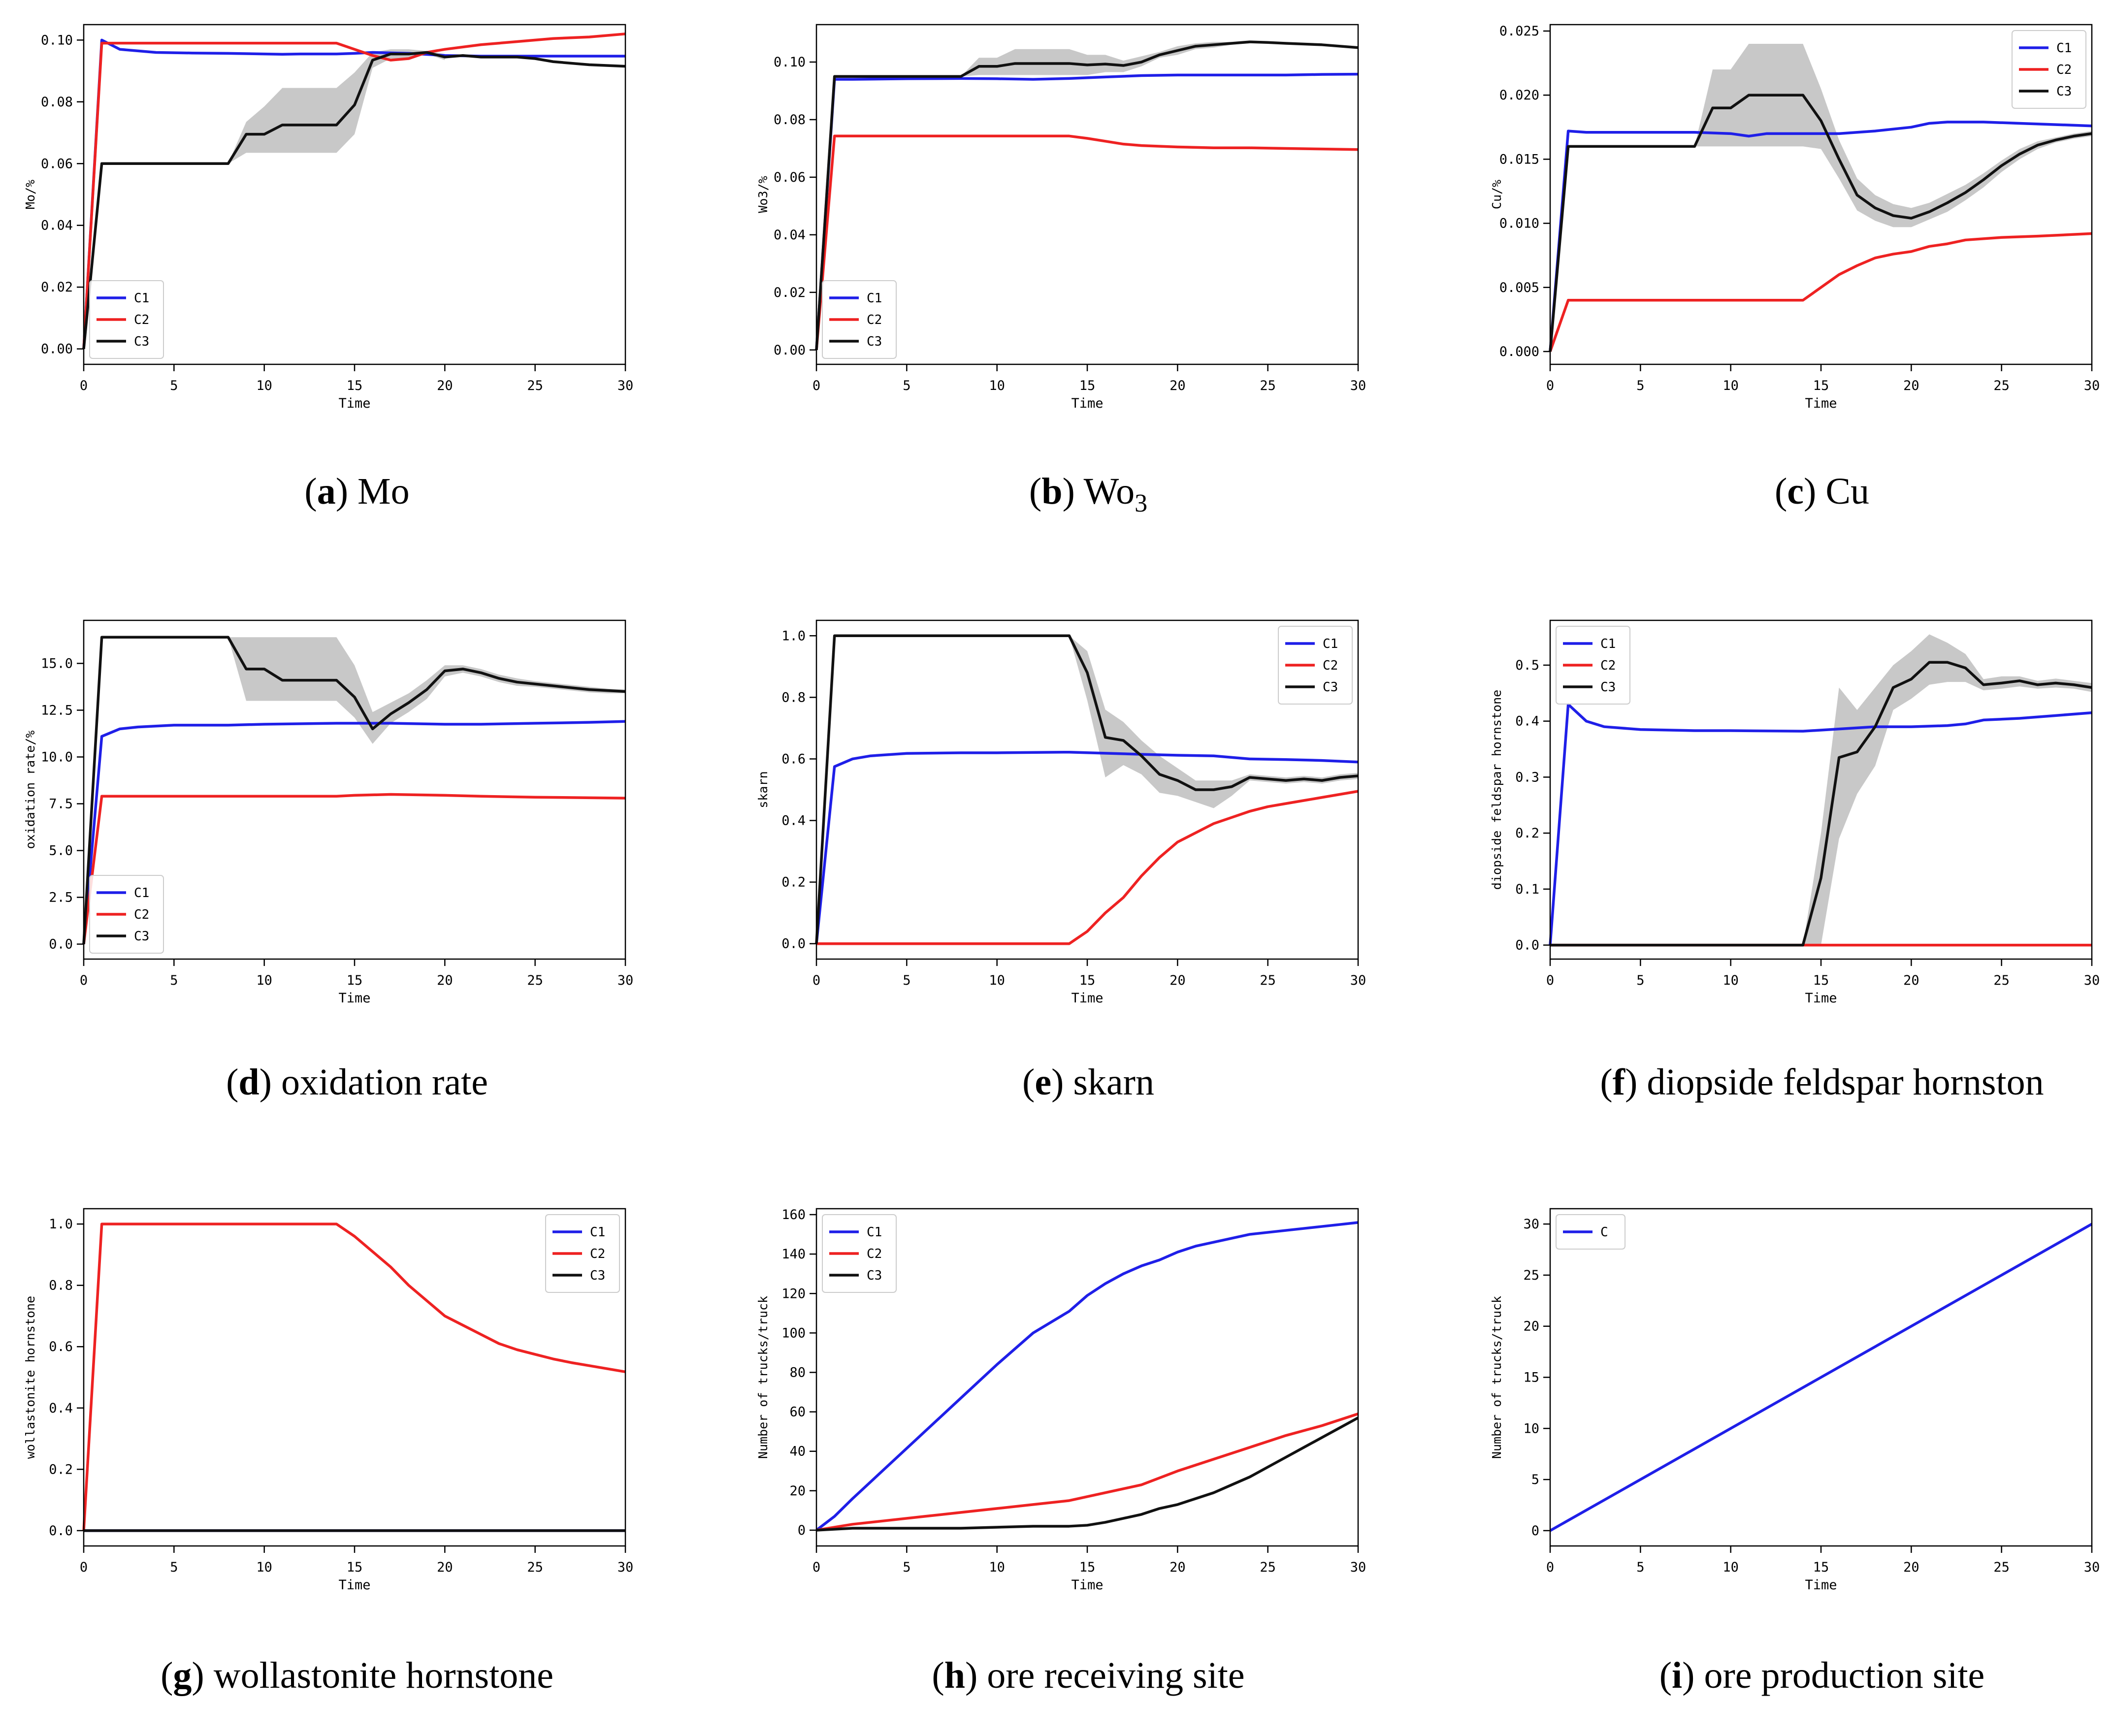 Image resolution: width=2113 pixels, height=1736 pixels. I want to click on x-tick-label: 15, so click(1821, 385).